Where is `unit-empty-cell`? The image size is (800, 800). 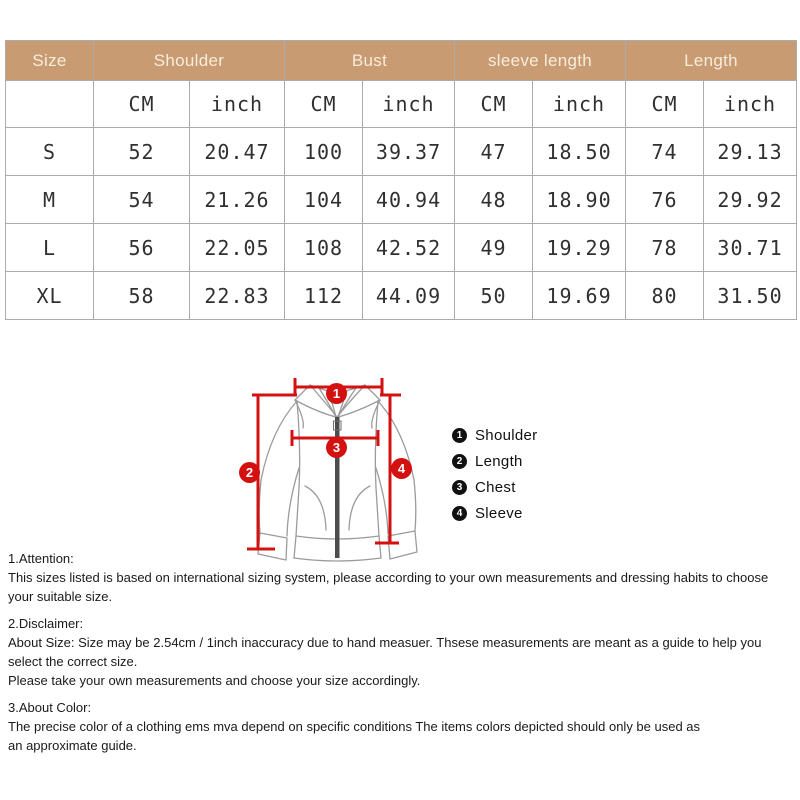 unit-empty-cell is located at coordinates (49, 104).